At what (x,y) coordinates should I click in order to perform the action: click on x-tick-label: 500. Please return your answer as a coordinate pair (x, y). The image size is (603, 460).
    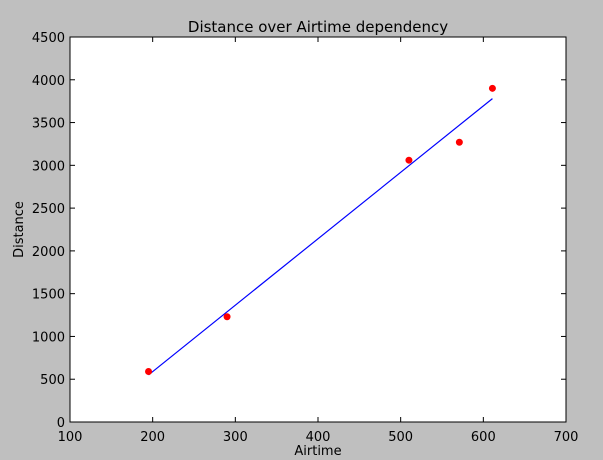
    Looking at the image, I should click on (400, 437).